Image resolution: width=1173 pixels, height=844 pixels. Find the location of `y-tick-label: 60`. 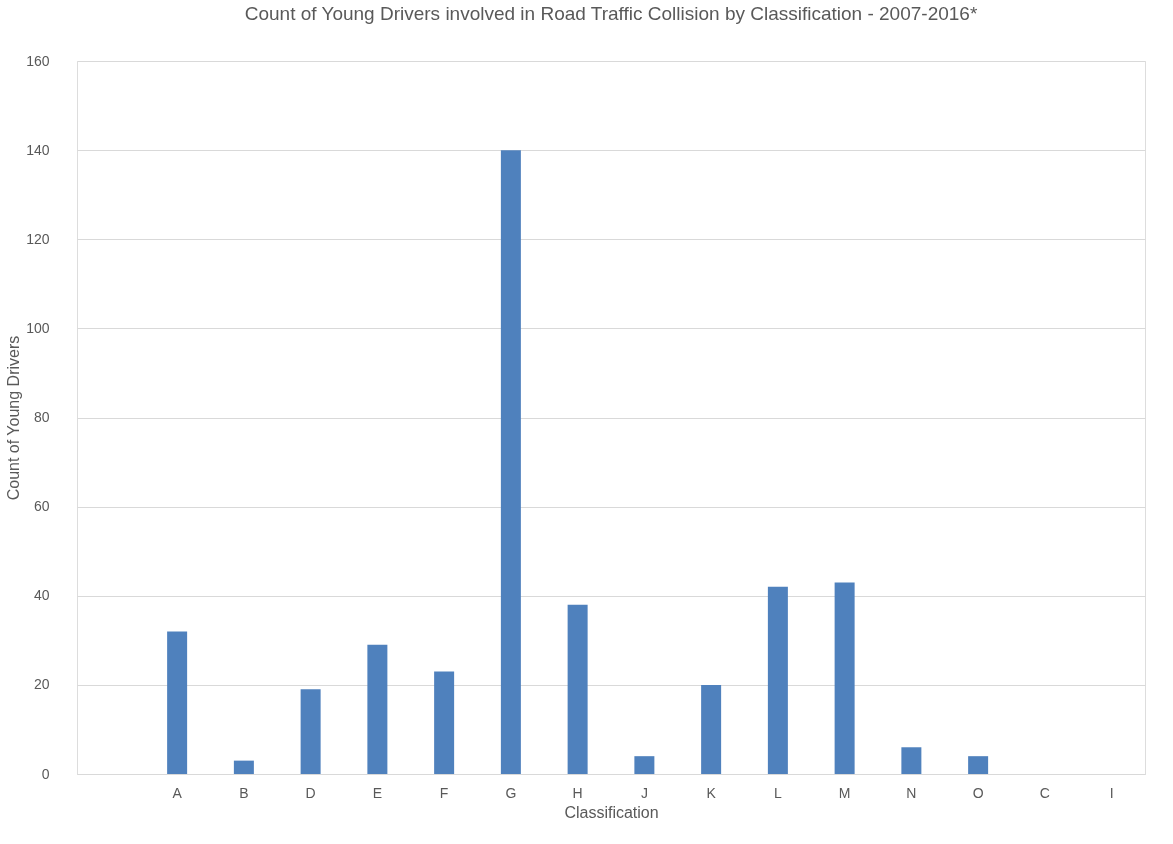

y-tick-label: 60 is located at coordinates (41, 506).